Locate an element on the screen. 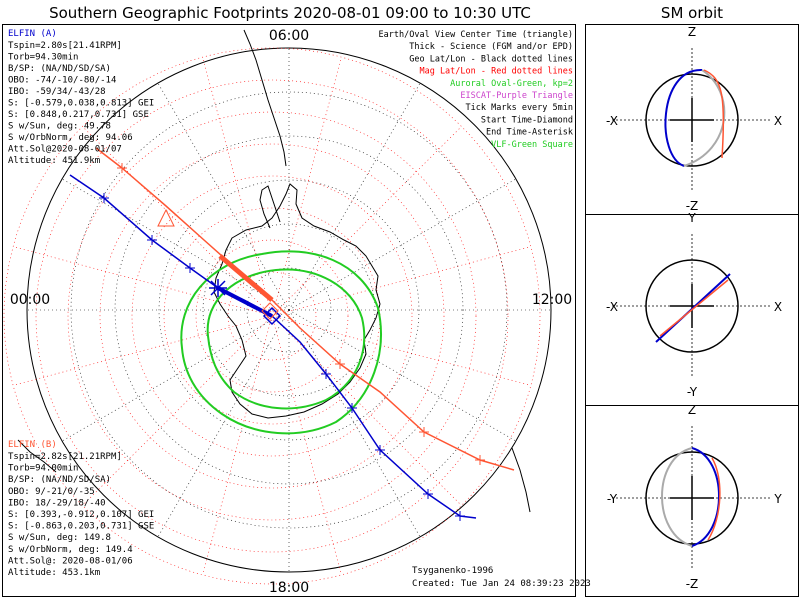  orbit-trace-a is located at coordinates (683, 117).